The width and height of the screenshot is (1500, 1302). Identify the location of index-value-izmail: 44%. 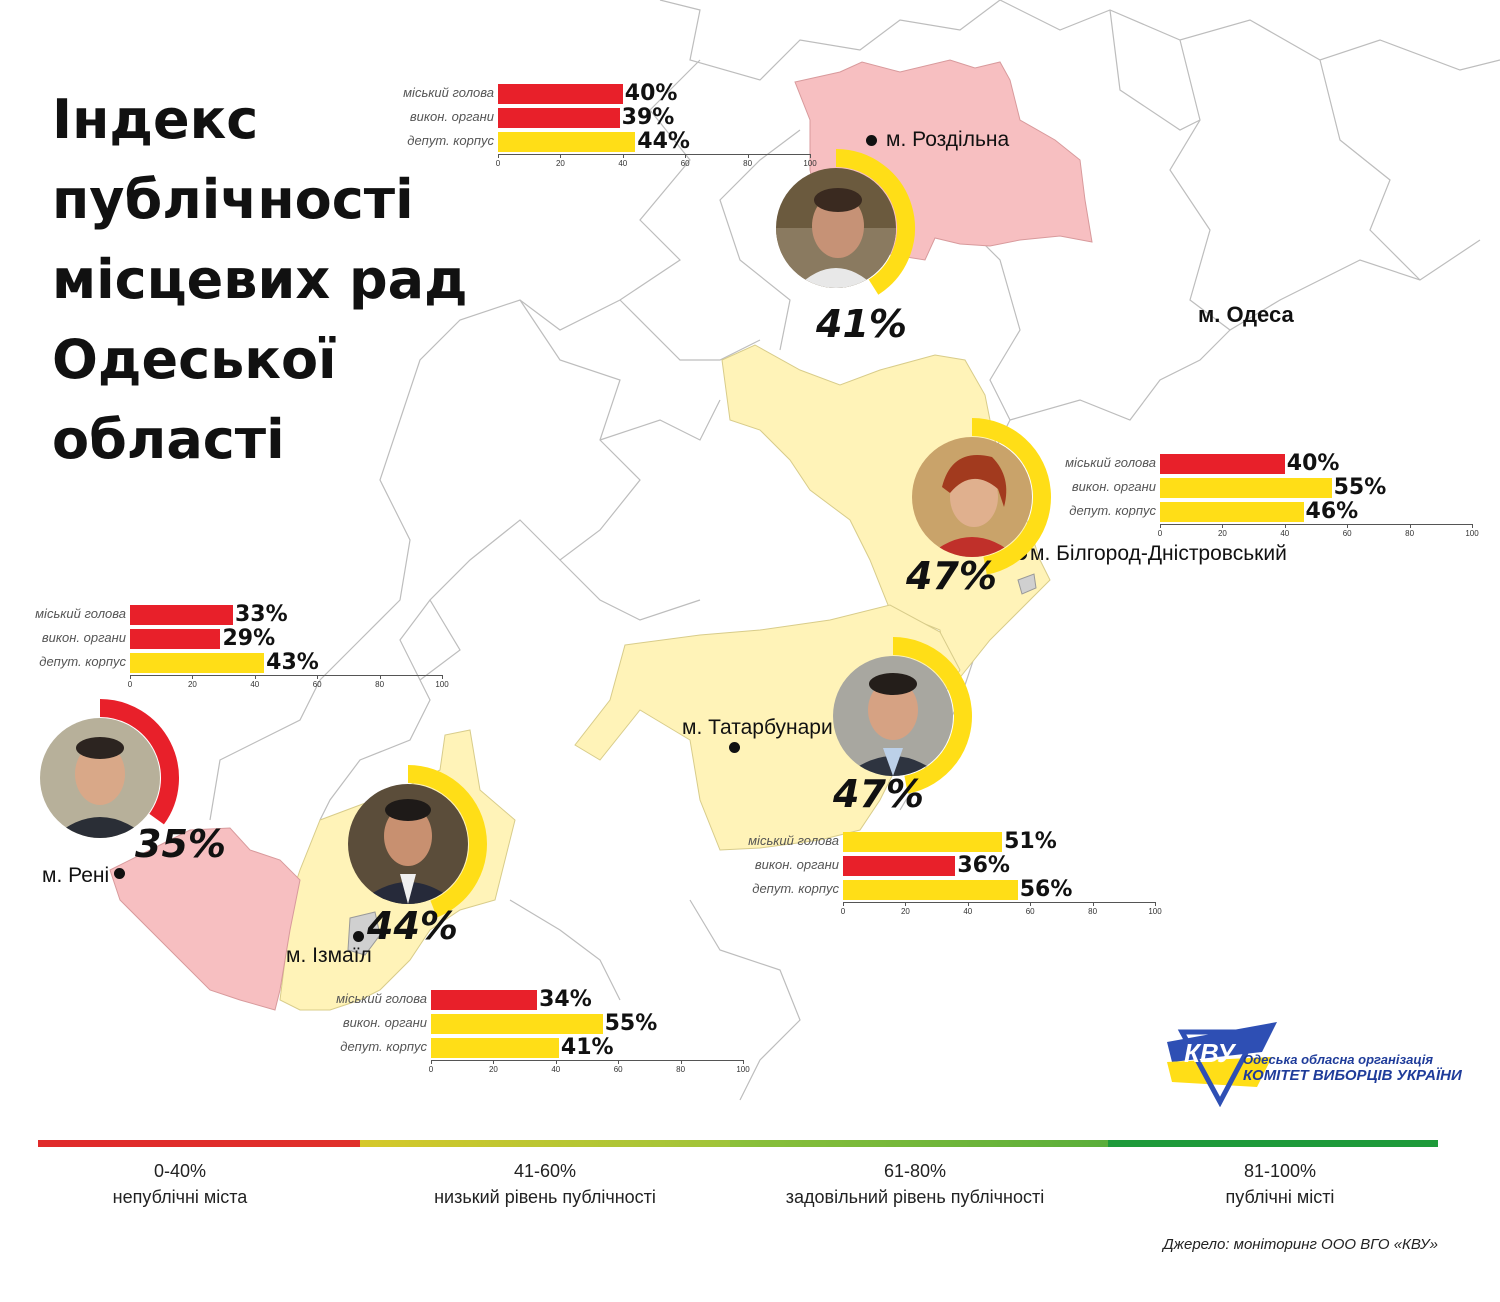
(412, 926).